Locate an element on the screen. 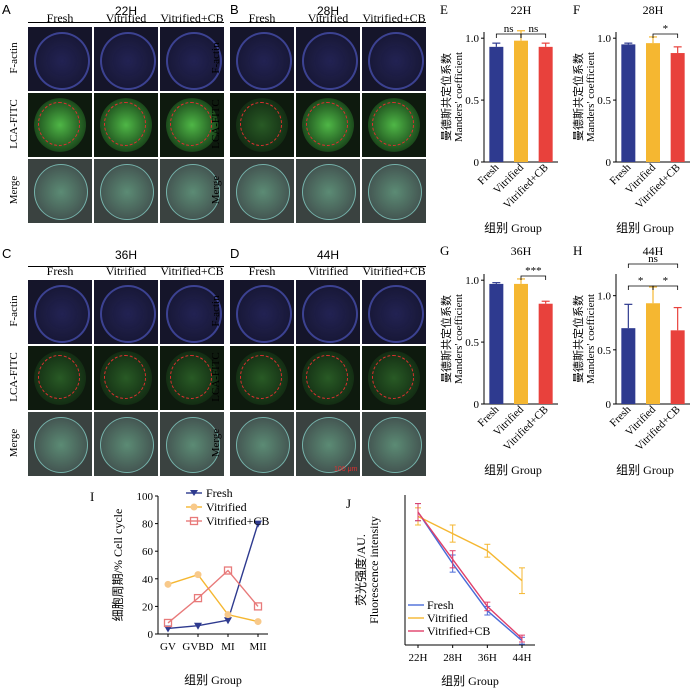 The image size is (700, 693). y-tick-label: 80 is located at coordinates (148, 525).